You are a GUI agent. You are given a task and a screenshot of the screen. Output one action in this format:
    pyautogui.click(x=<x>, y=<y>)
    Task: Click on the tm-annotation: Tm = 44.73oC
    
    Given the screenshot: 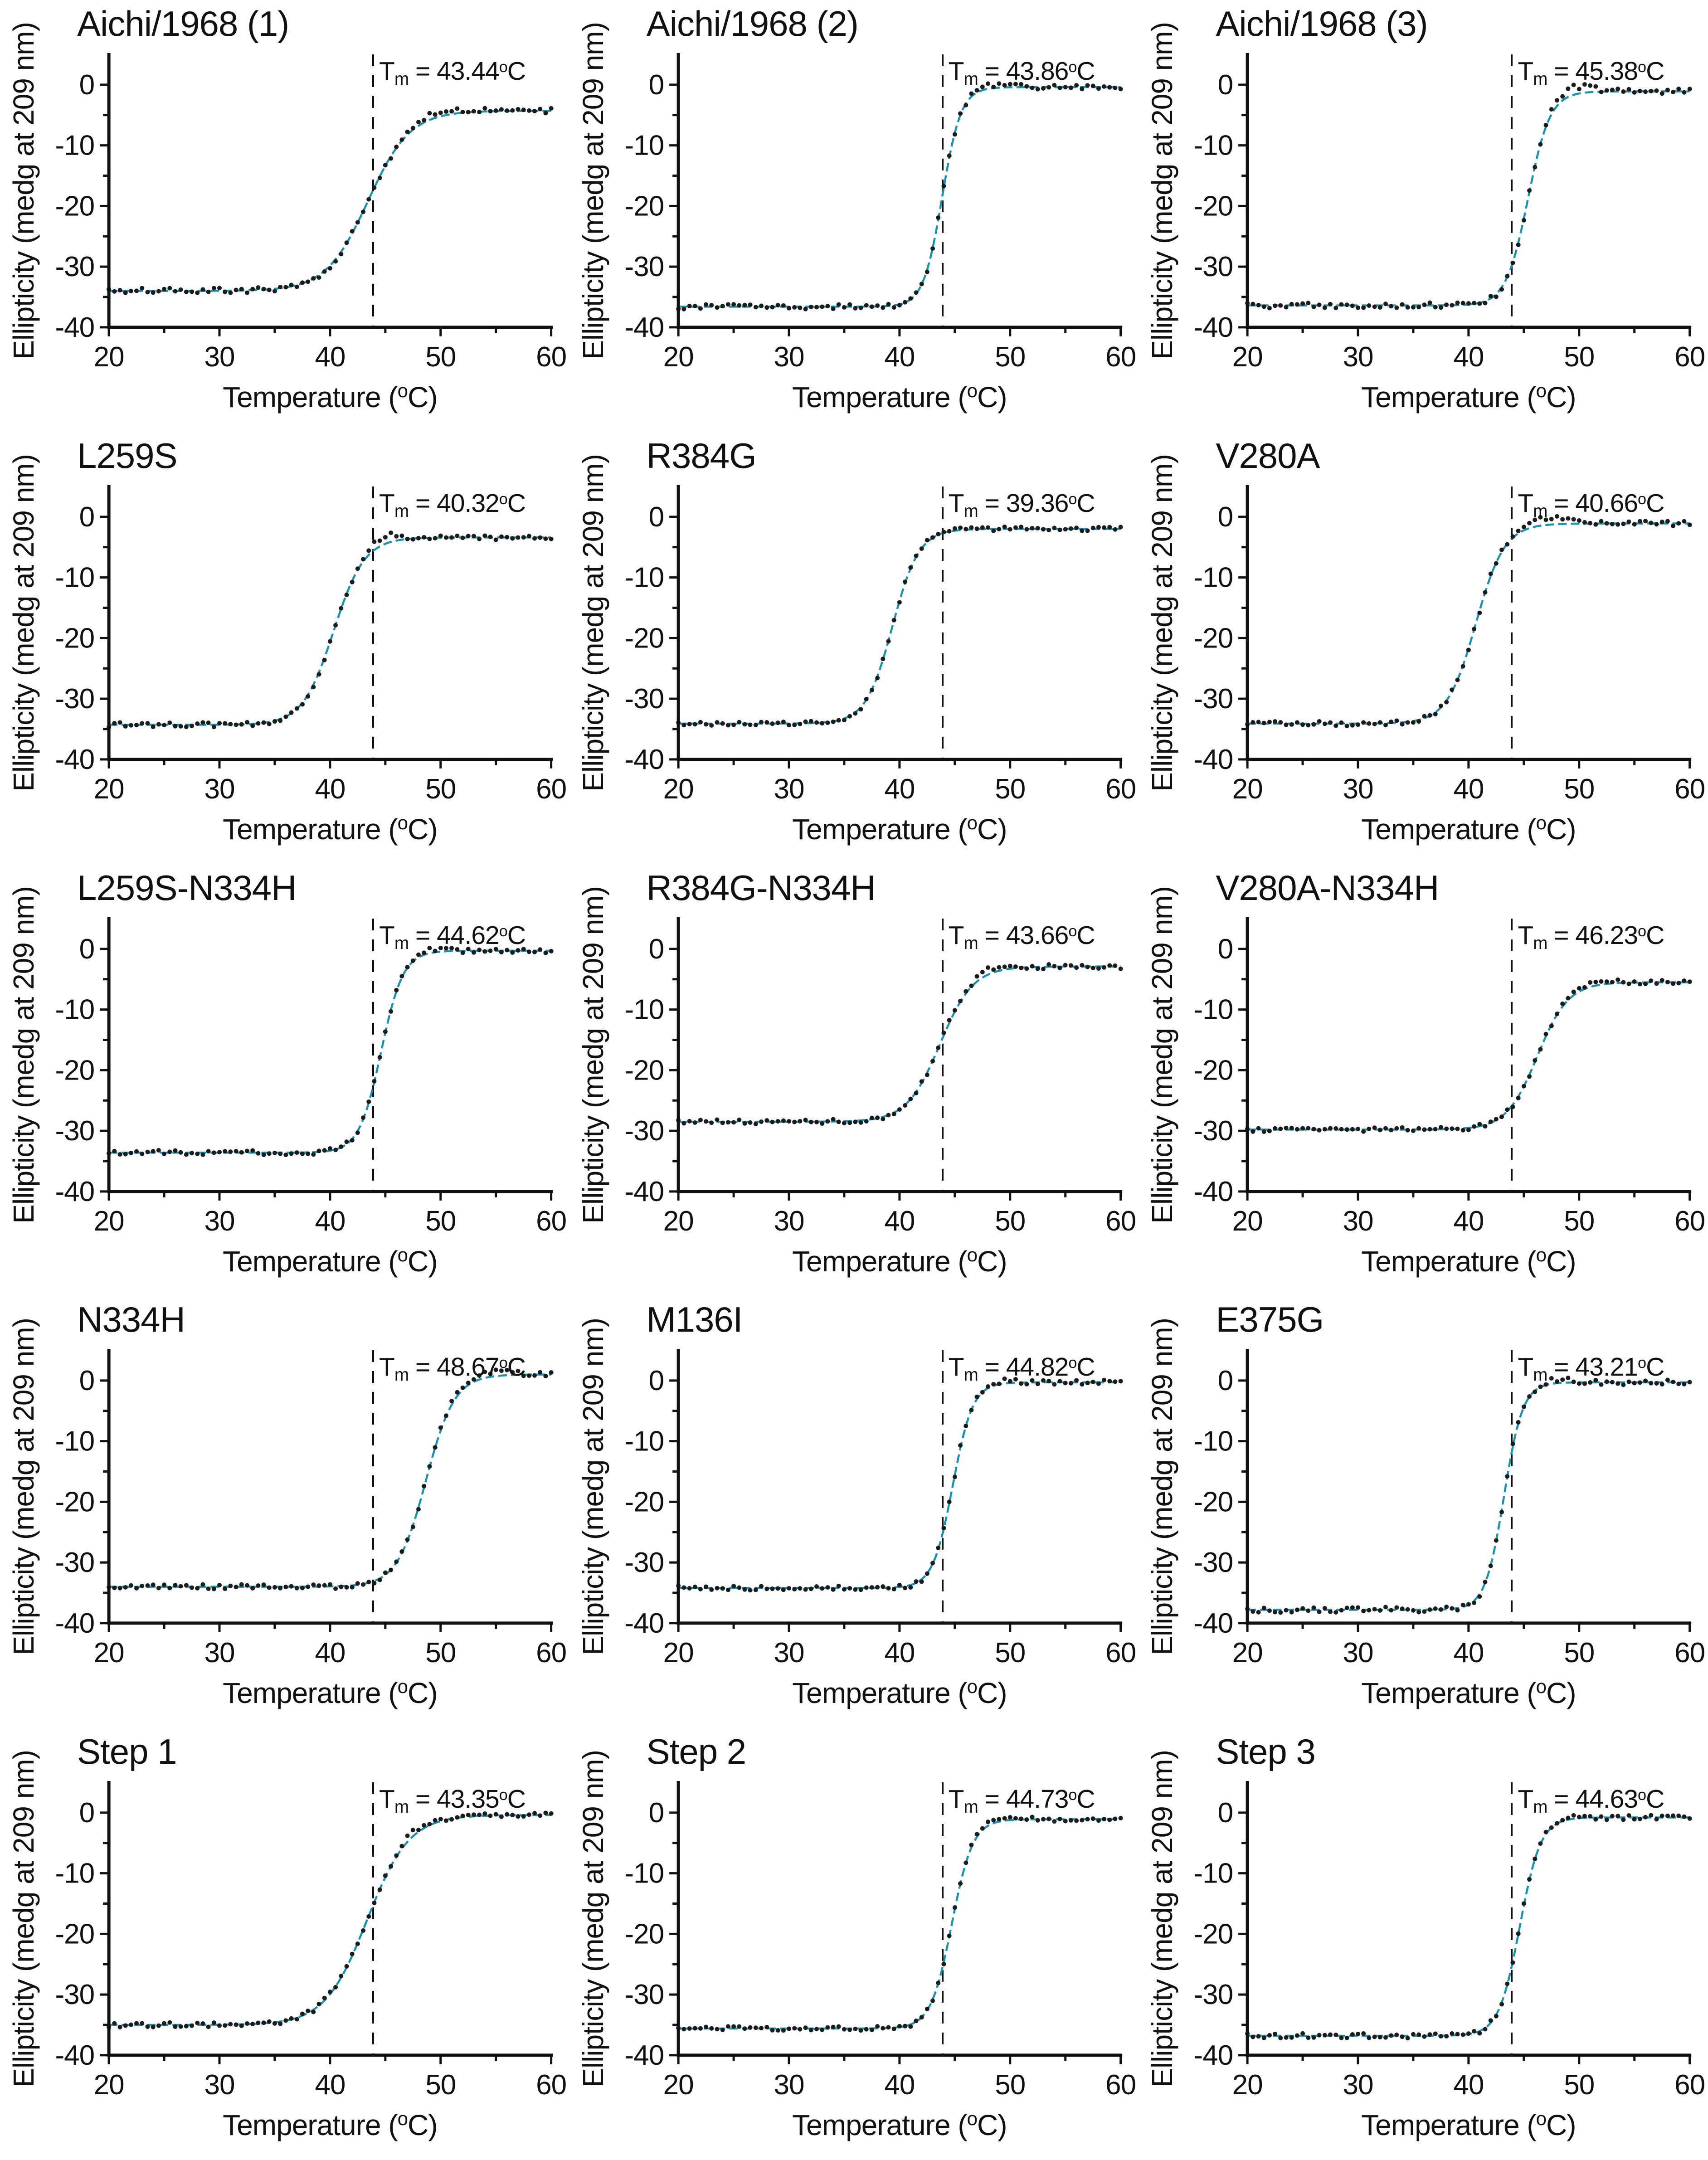 What is the action you would take?
    pyautogui.click(x=1021, y=1801)
    